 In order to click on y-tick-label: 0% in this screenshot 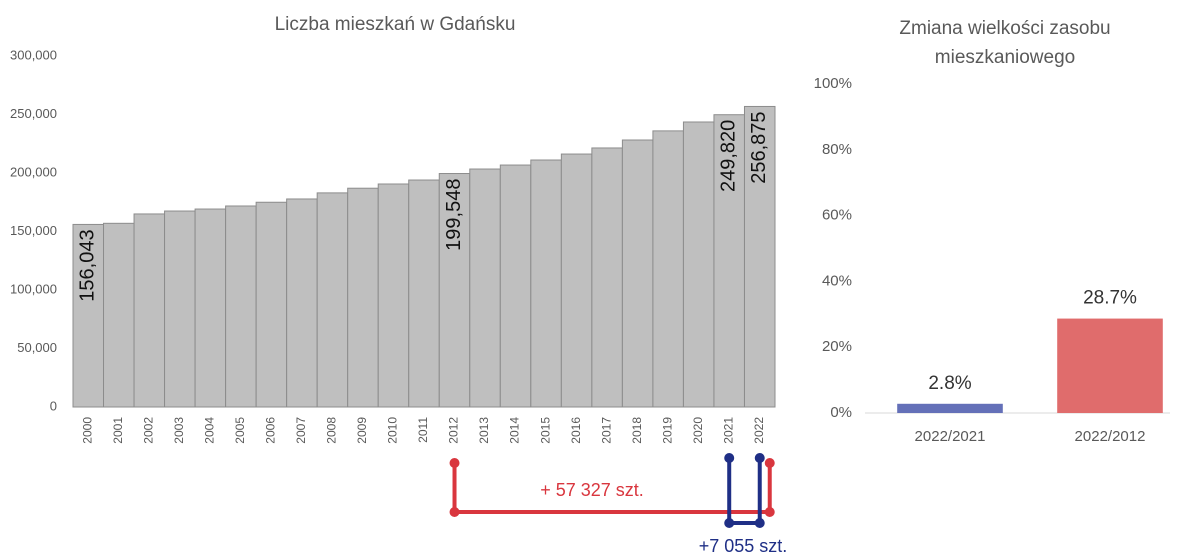, I will do `click(841, 412)`.